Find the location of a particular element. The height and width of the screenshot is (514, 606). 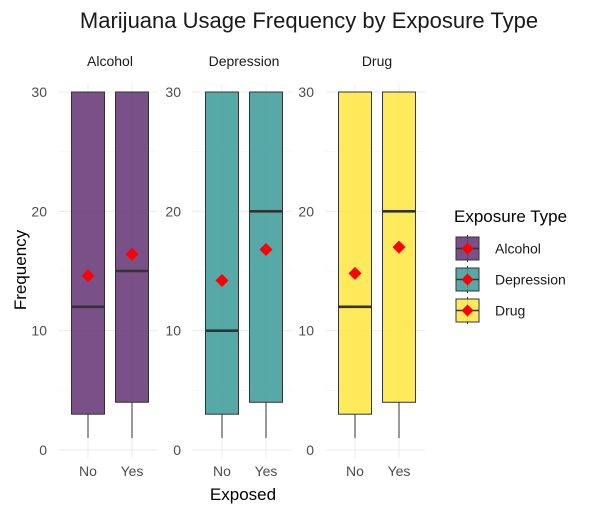

legend-label: Drug is located at coordinates (510, 311).